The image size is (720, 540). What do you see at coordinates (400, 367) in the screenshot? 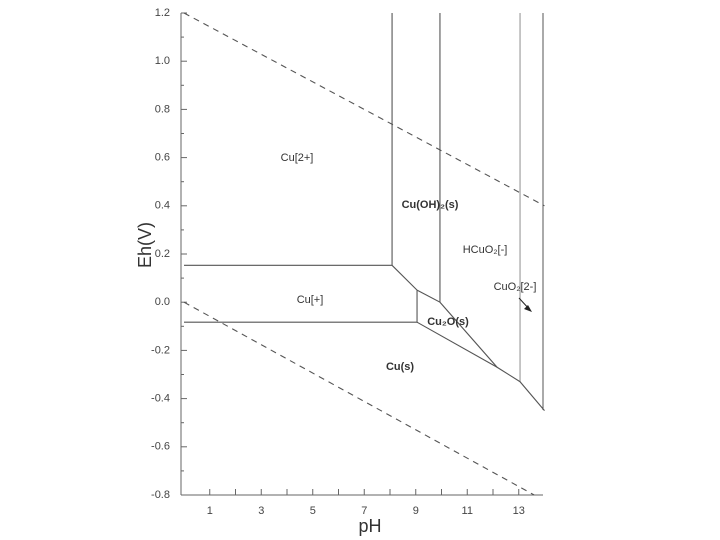
I see `region-label: Cu(s)` at bounding box center [400, 367].